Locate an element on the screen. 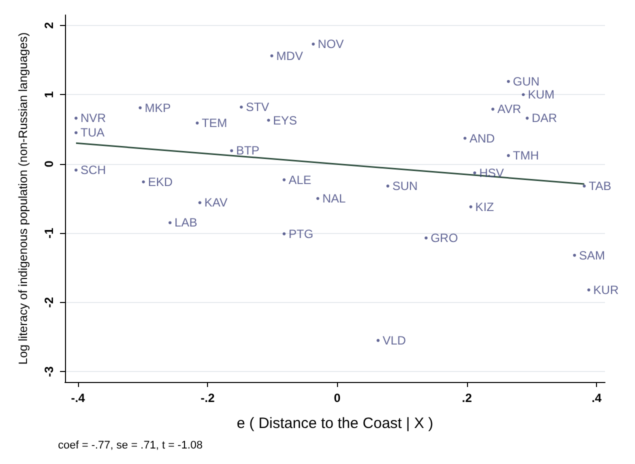 This screenshot has height=464, width=635. x-tick-label: -.4 is located at coordinates (78, 398).